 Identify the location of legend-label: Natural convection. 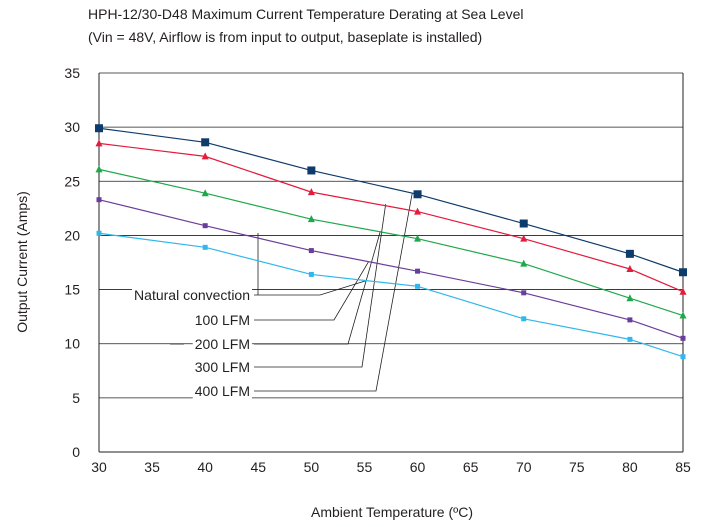
(192, 295).